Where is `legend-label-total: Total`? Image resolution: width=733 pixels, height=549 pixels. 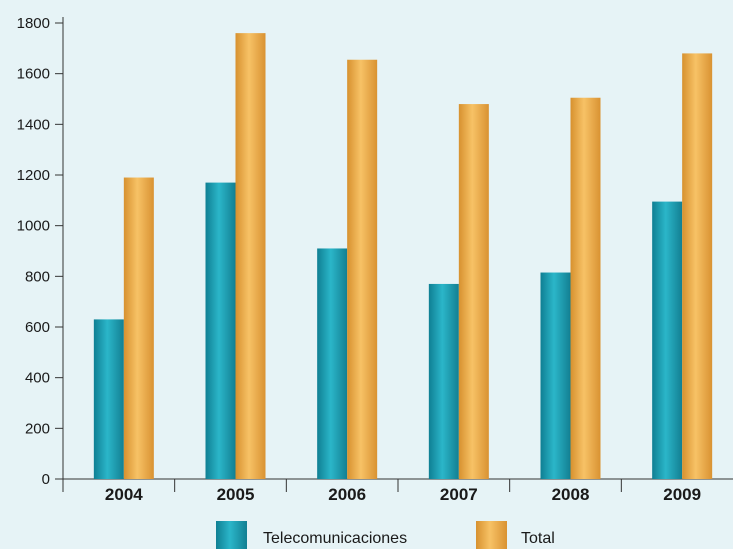 legend-label-total: Total is located at coordinates (538, 538).